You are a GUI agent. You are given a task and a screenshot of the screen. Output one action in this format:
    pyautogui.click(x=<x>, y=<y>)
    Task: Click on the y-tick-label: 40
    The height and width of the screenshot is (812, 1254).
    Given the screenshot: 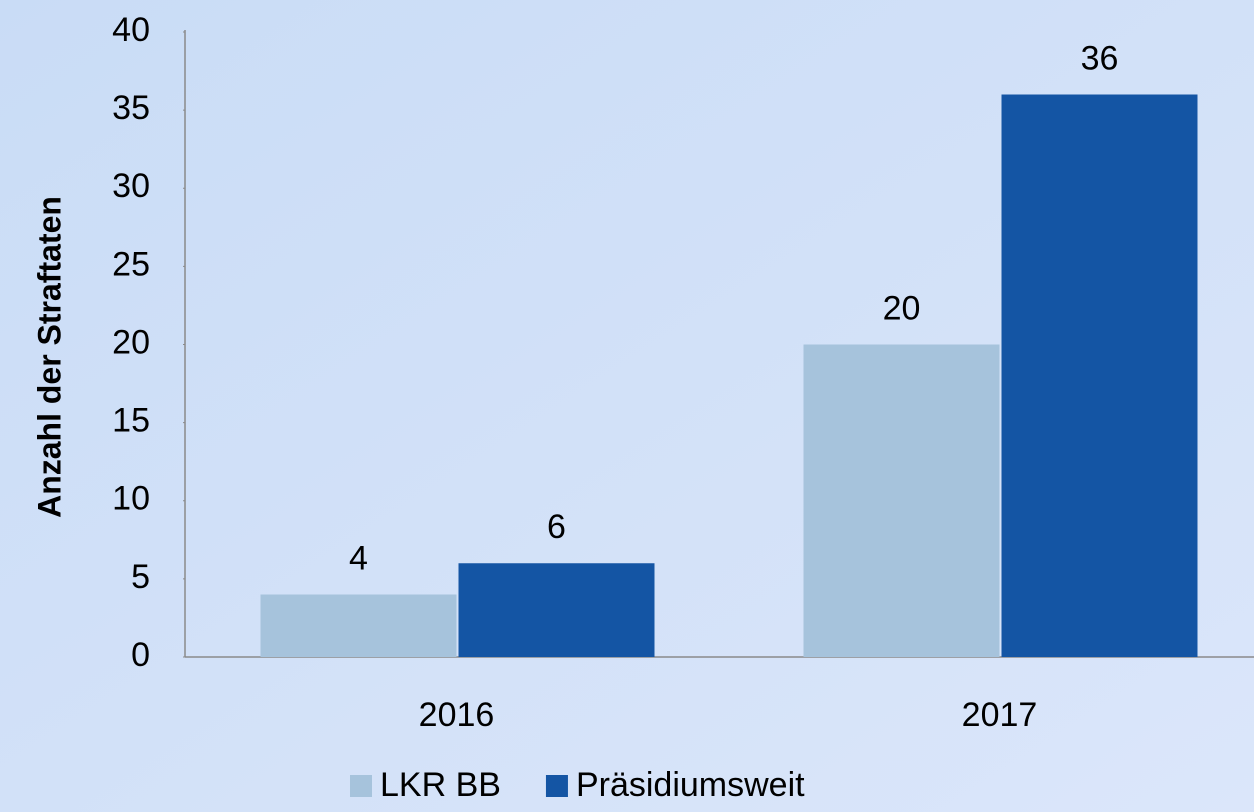 What is the action you would take?
    pyautogui.click(x=131, y=30)
    